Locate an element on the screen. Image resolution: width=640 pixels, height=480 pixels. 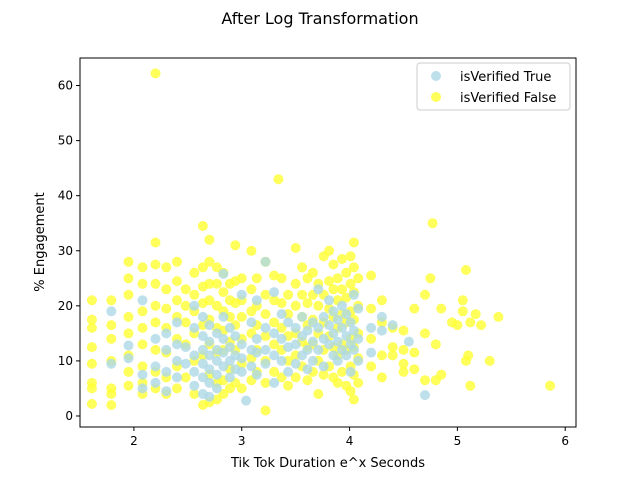
x-tick-label: 4 is located at coordinates (350, 441).